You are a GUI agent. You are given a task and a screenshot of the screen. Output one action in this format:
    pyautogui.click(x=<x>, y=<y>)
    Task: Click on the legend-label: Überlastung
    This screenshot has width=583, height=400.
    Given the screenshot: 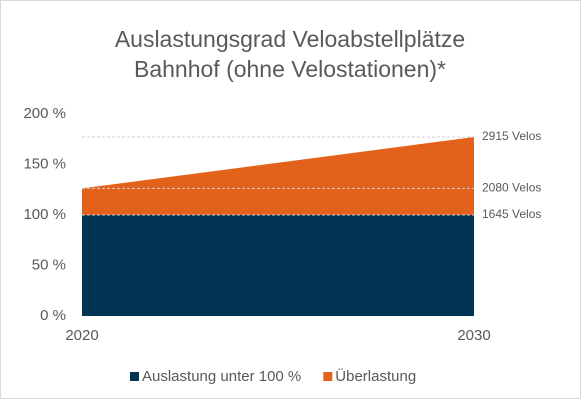 What is the action you would take?
    pyautogui.click(x=375, y=376)
    